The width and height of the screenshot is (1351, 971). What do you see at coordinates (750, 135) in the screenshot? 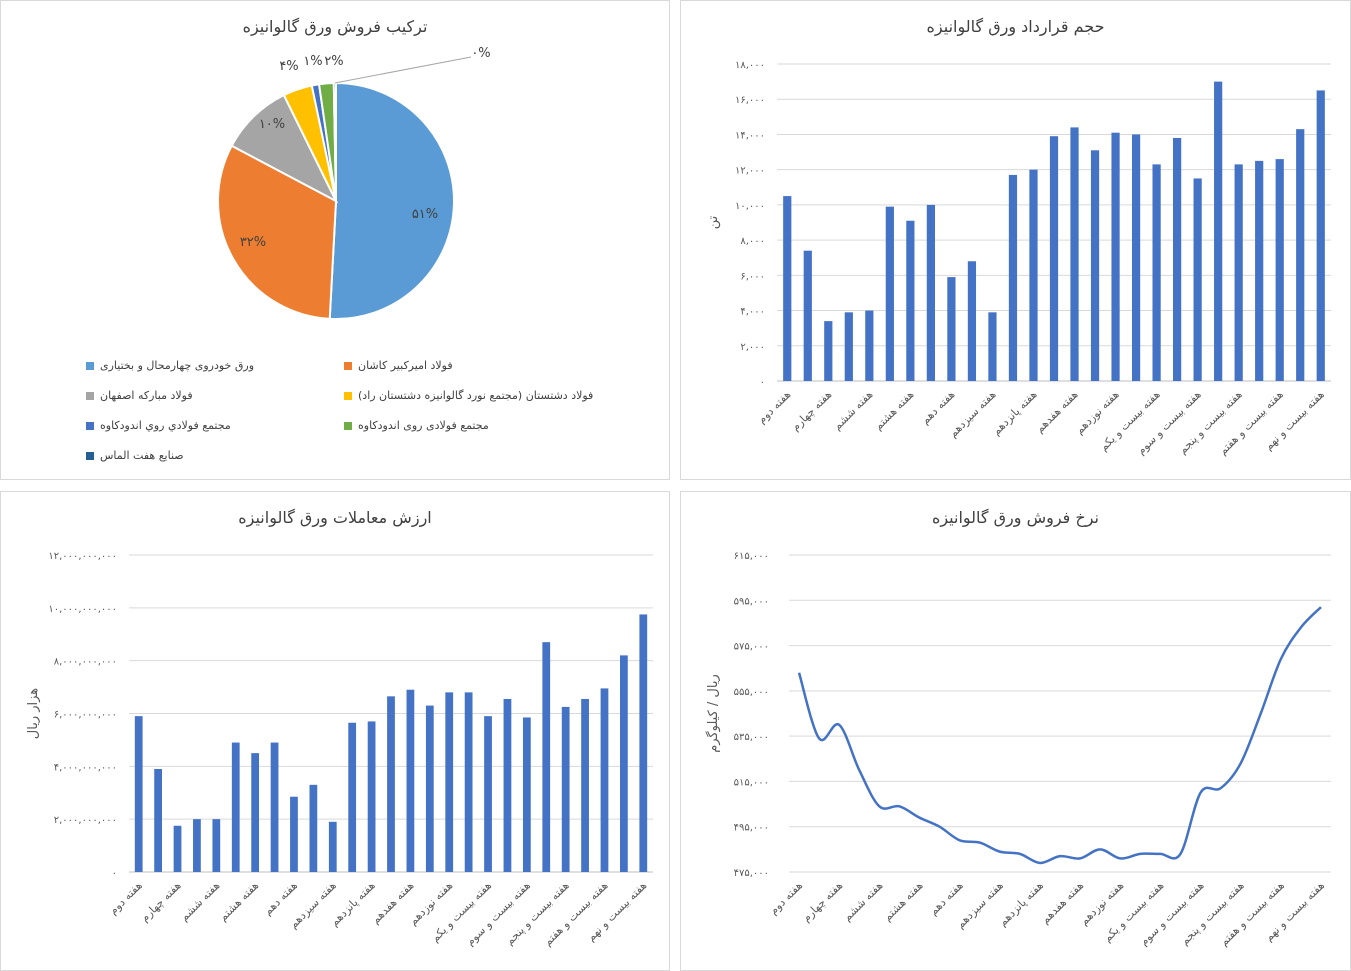
I see `y-tick-label: ۱۴,۰۰۰` at bounding box center [750, 135].